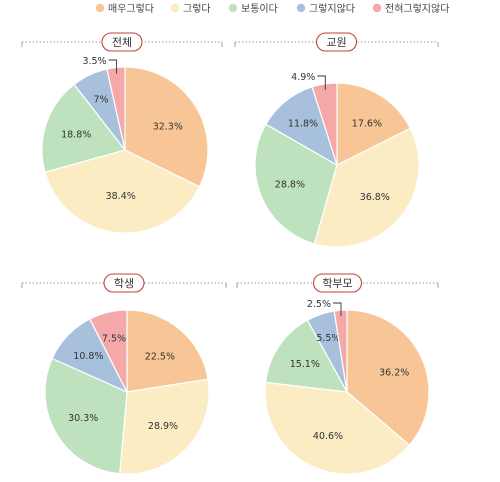 This screenshot has width=500, height=482. What do you see at coordinates (332, 8) in the screenshot?
I see `legend-label: 그렇지않다` at bounding box center [332, 8].